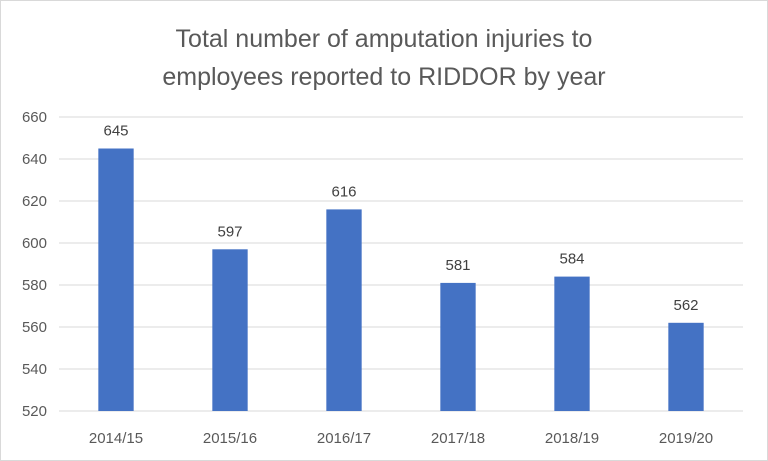 The image size is (768, 461). I want to click on data-label: 562, so click(685, 305).